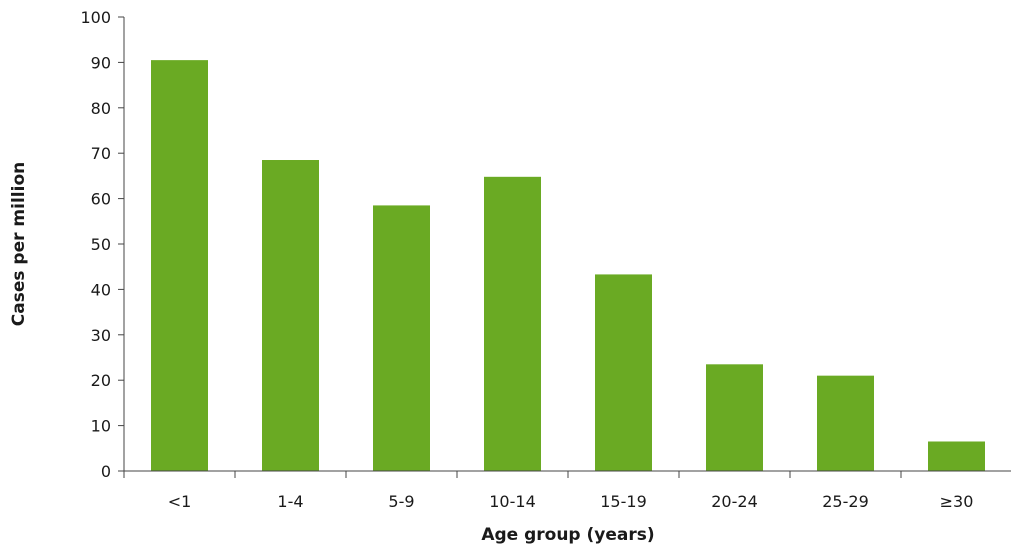 Image resolution: width=1011 pixels, height=549 pixels. What do you see at coordinates (101, 108) in the screenshot?
I see `y-tick-label: 80` at bounding box center [101, 108].